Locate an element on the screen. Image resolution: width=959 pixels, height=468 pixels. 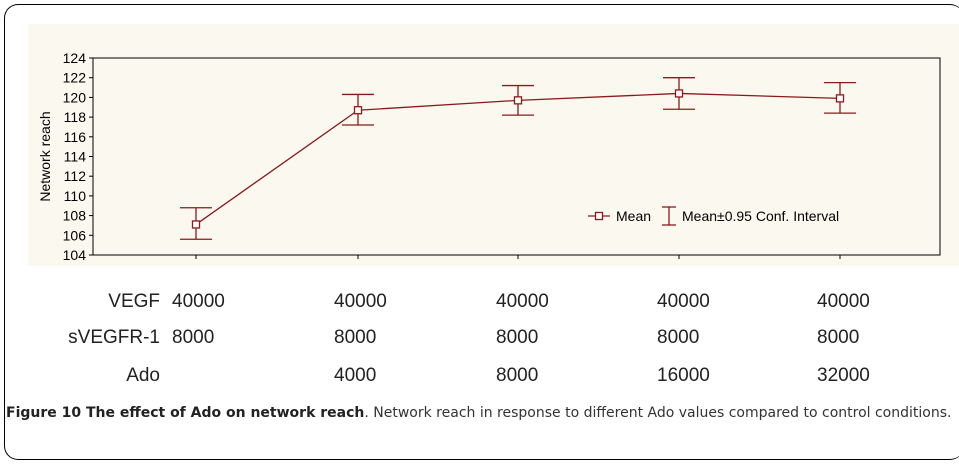
y-tick-label: 104 is located at coordinates (75, 255).